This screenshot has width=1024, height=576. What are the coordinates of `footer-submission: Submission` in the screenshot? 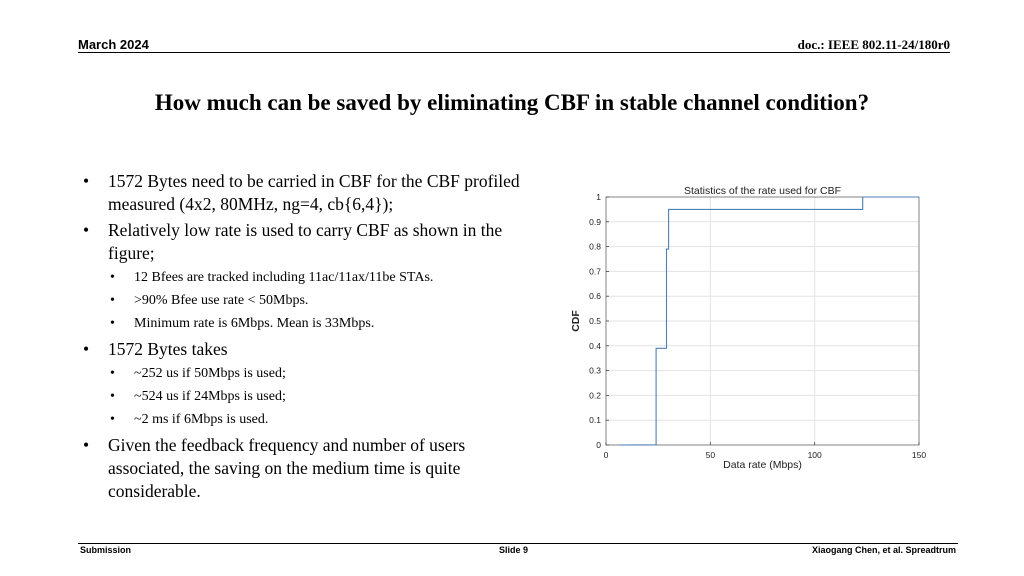 It's located at (106, 550).